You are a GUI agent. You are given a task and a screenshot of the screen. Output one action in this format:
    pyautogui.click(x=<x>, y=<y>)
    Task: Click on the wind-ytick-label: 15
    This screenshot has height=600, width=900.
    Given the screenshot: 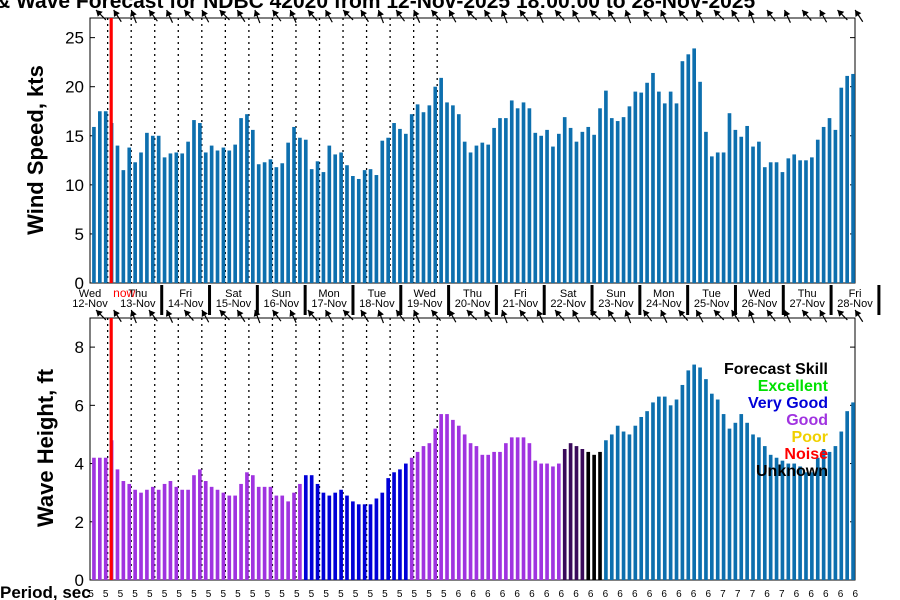 What is the action you would take?
    pyautogui.click(x=74, y=136)
    